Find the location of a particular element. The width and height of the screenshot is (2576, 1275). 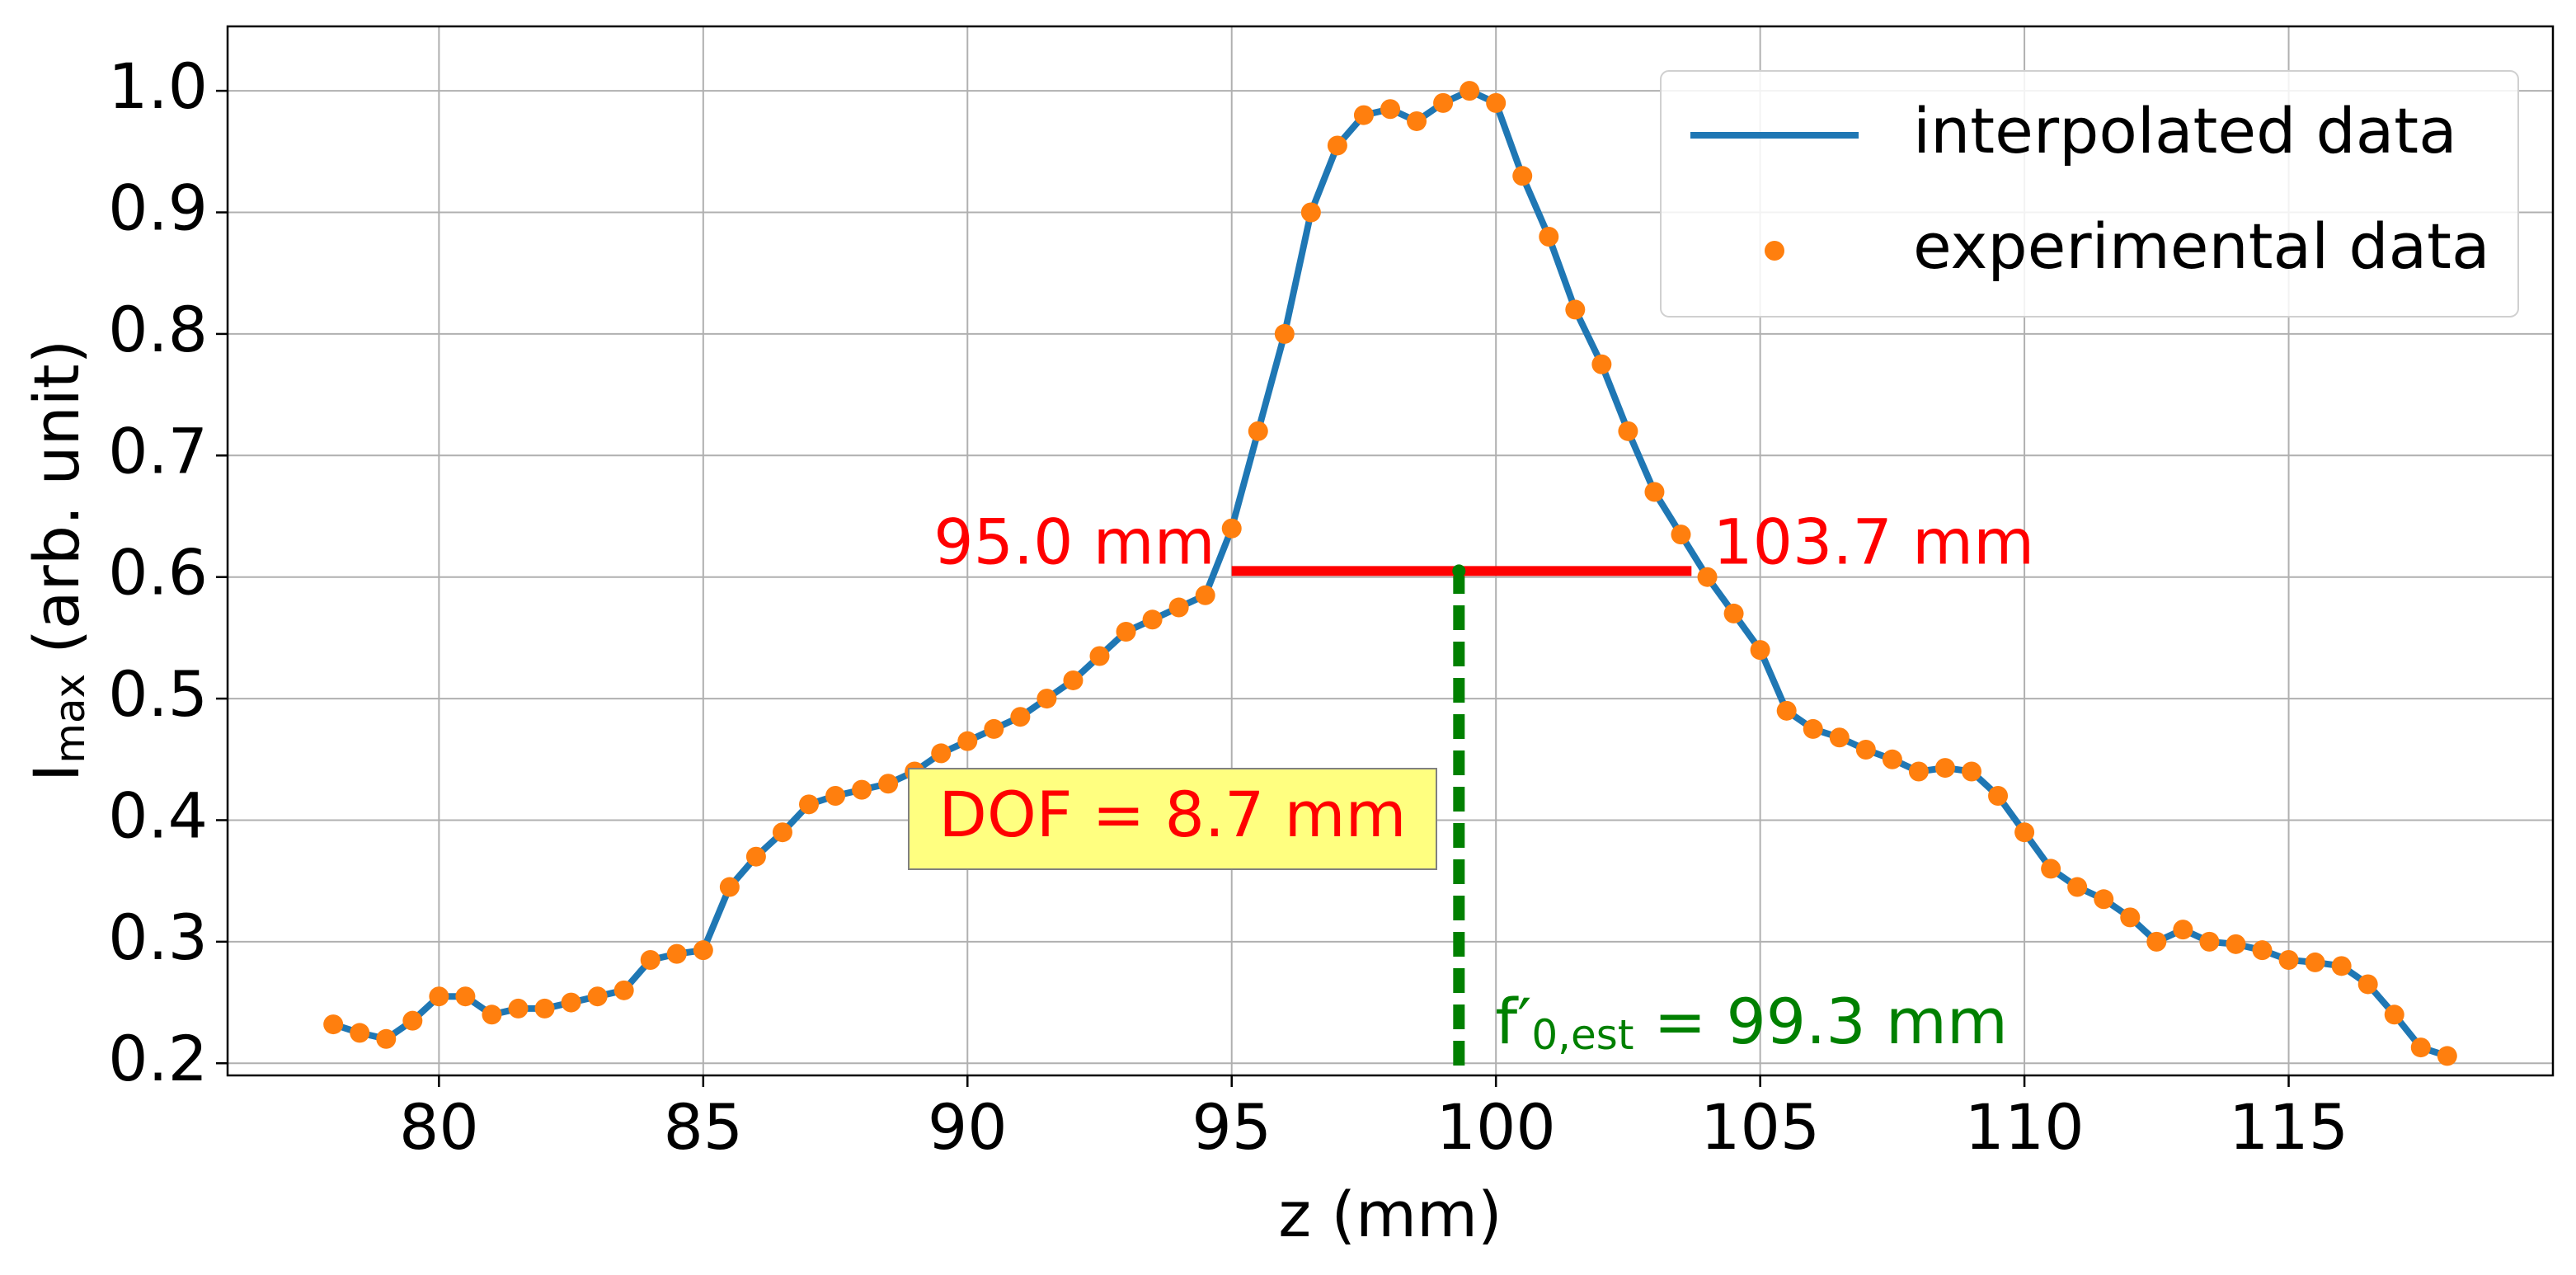

y-tick-label: 0.4 is located at coordinates (158, 815).